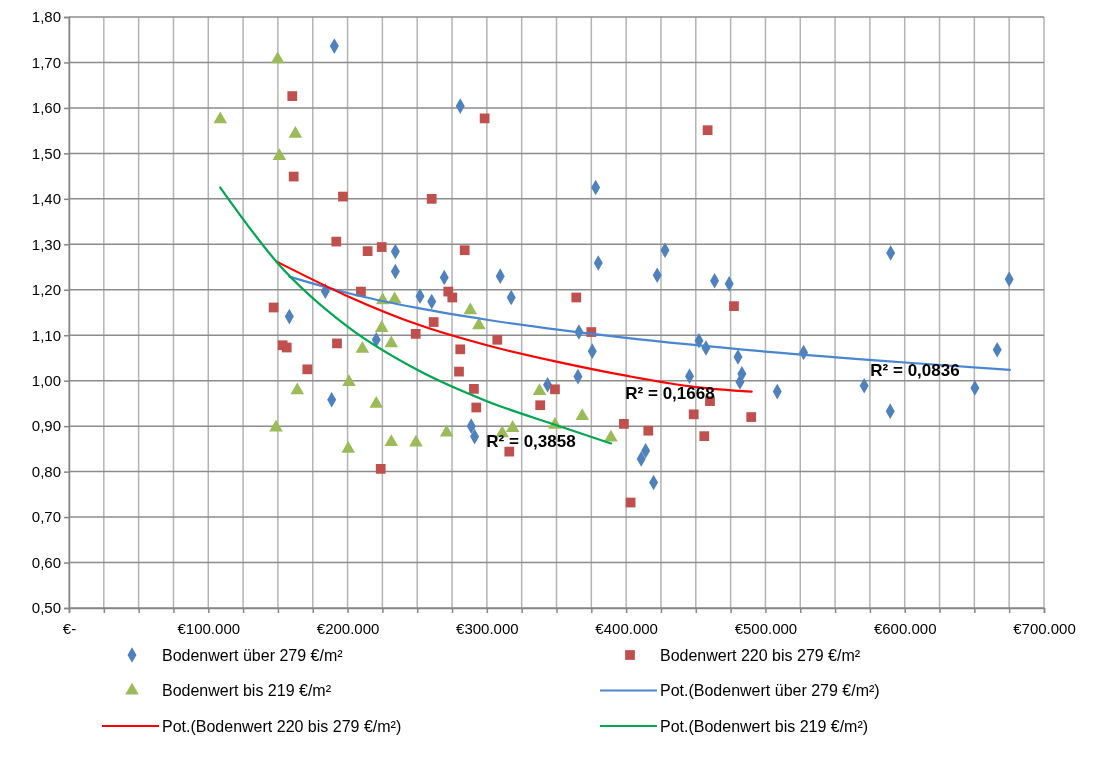  I want to click on x-tick-label: €500.000, so click(766, 628).